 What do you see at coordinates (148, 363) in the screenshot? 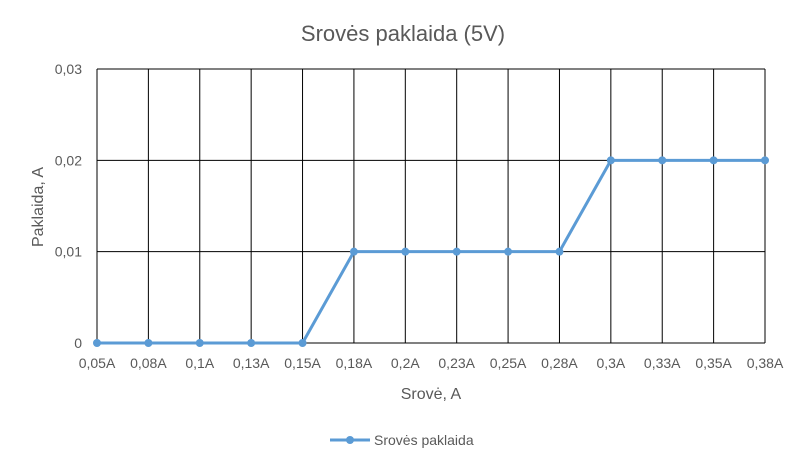
I see `x-tick-label: 0,08A` at bounding box center [148, 363].